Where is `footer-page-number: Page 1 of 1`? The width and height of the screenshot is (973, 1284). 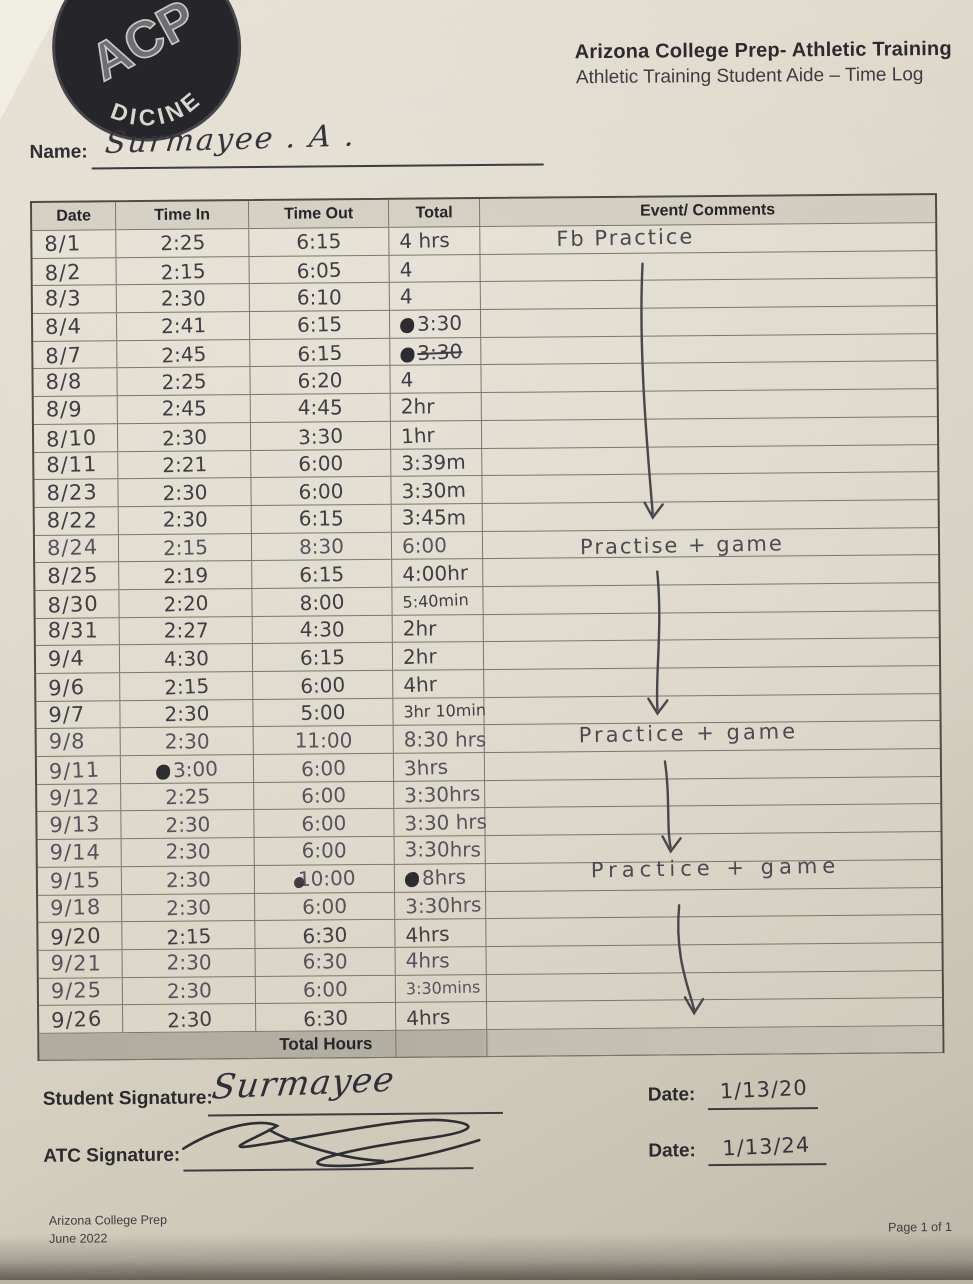 footer-page-number: Page 1 of 1 is located at coordinates (920, 1227).